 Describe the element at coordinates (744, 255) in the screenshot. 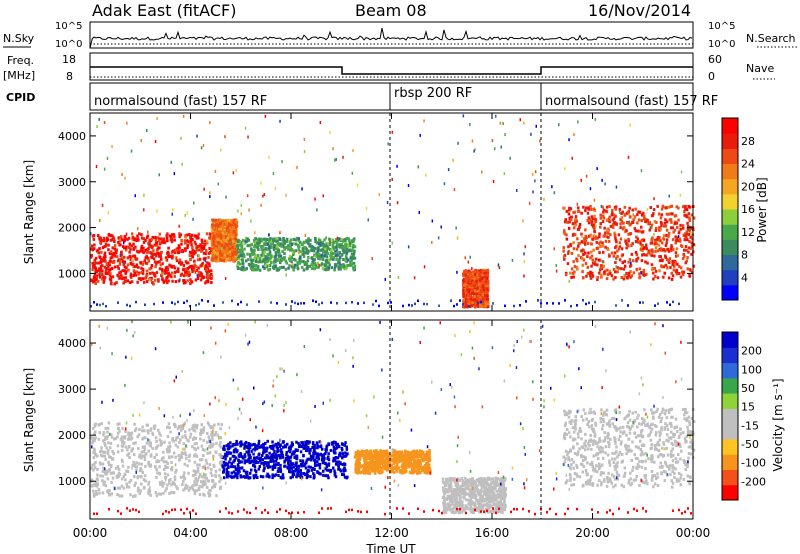

I see `colorbar-tick-label: 8` at that location.